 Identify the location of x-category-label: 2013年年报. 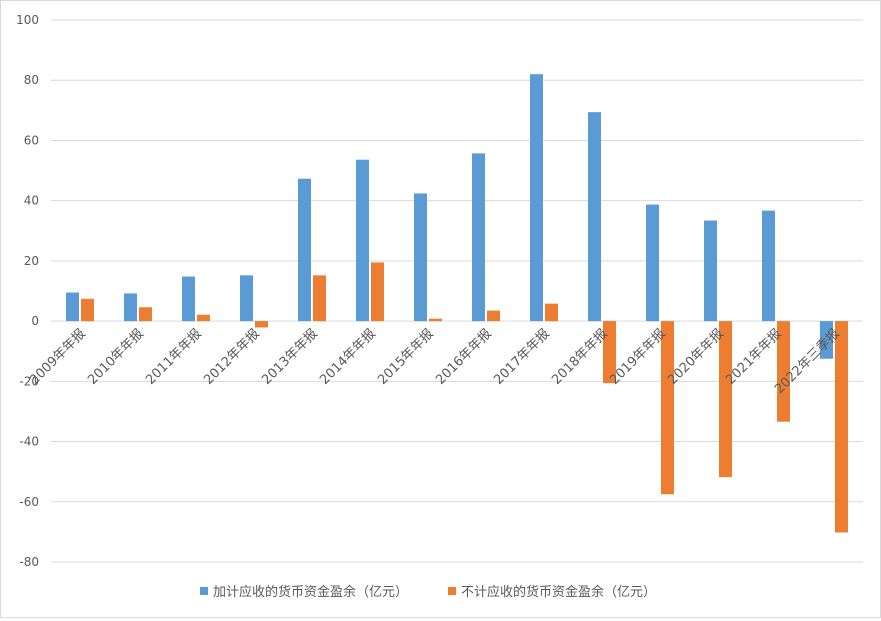
(290, 357).